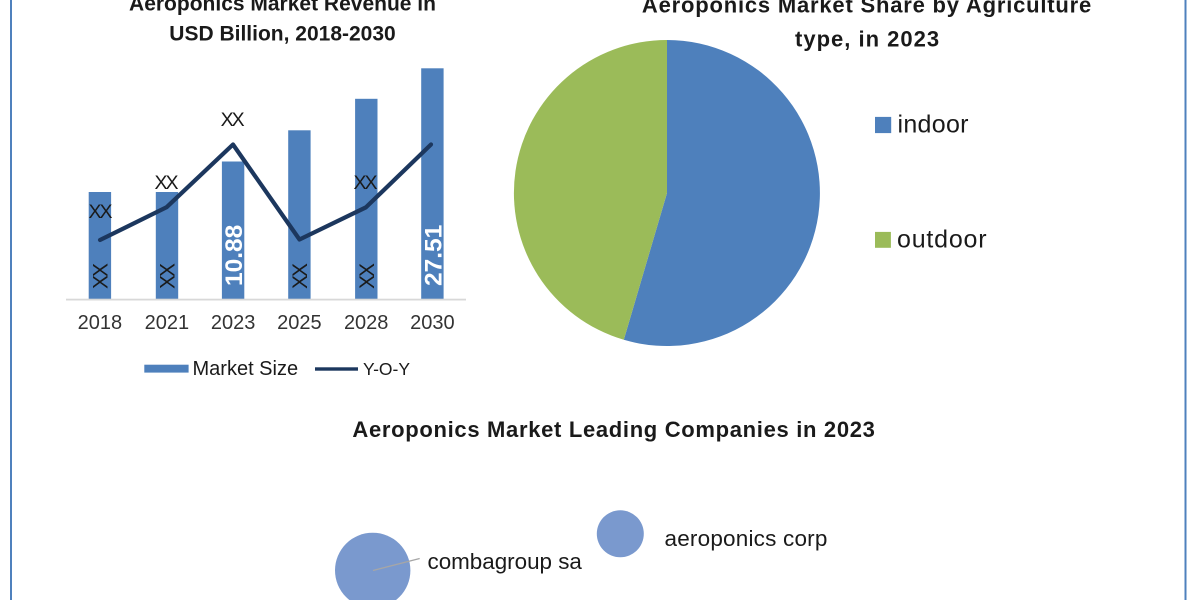 This screenshot has height=600, width=1200. What do you see at coordinates (234, 255) in the screenshot?
I see `svg-text: 10.88` at bounding box center [234, 255].